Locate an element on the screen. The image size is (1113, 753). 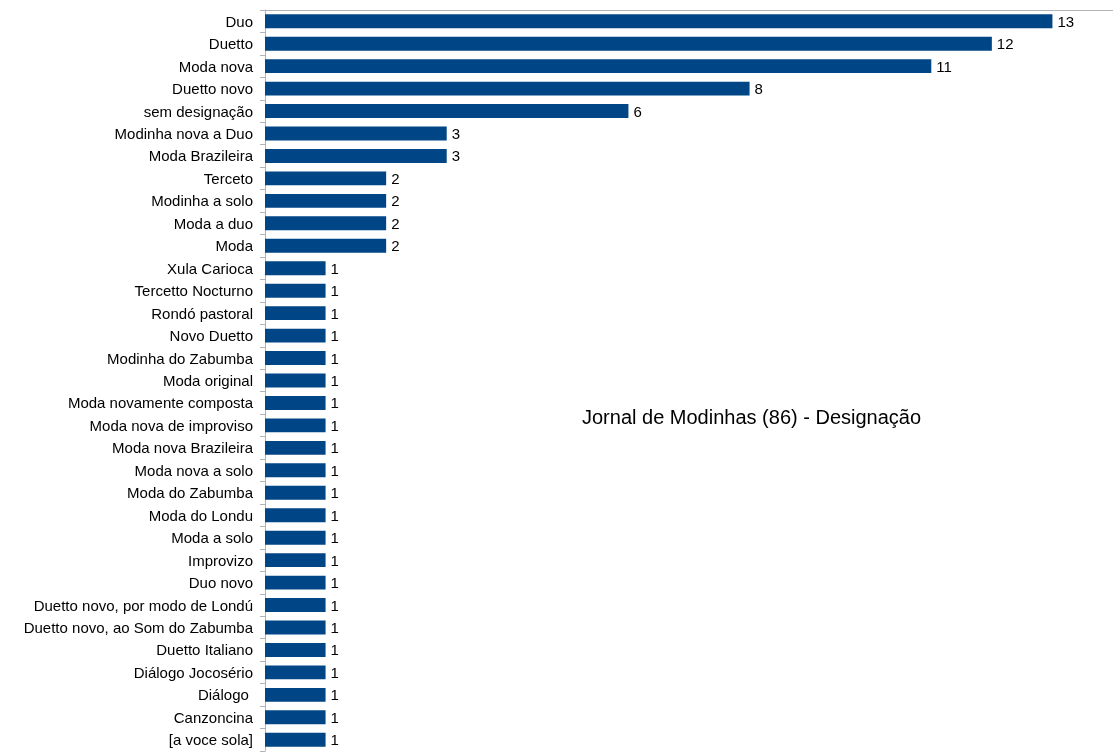
y-tick-label: [a voce sola] is located at coordinates (210, 740).